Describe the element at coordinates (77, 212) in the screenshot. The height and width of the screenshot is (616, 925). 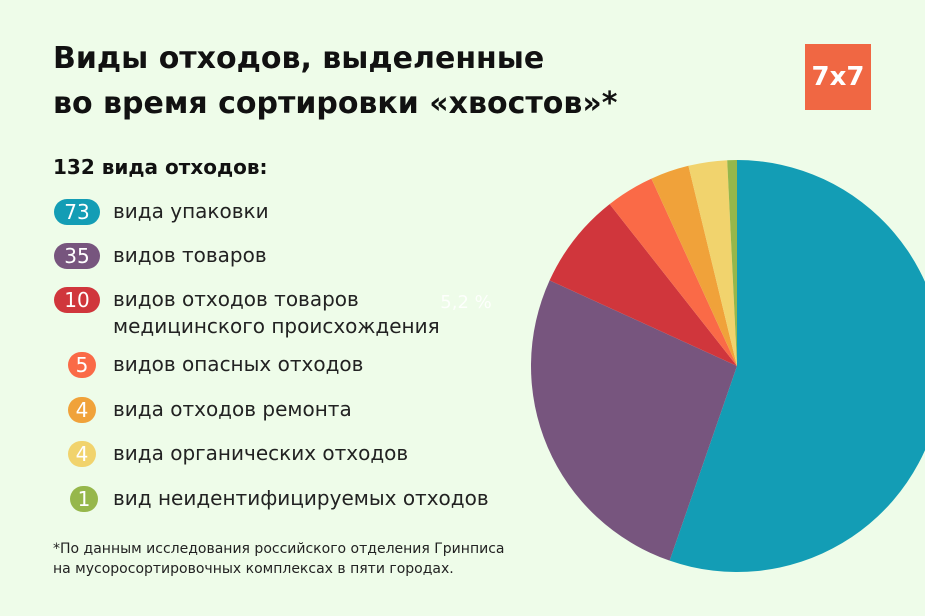
I see `legend-badge-1: 73` at that location.